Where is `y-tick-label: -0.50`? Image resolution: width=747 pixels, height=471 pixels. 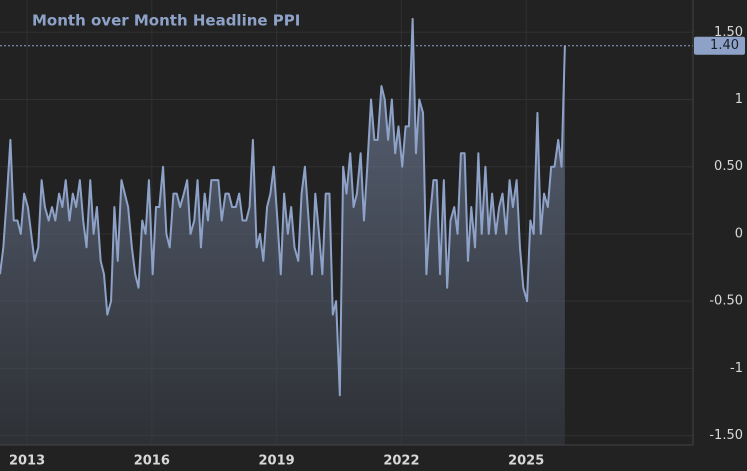
y-tick-label: -0.50 is located at coordinates (726, 301).